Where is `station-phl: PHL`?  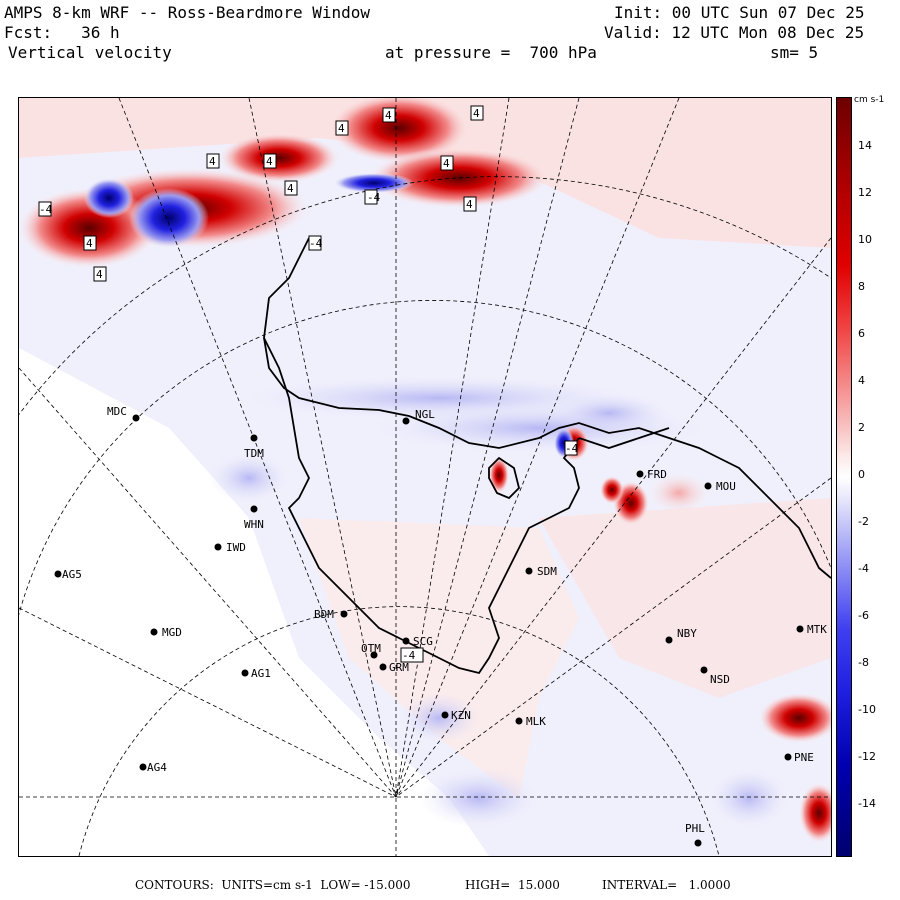 station-phl: PHL is located at coordinates (695, 834).